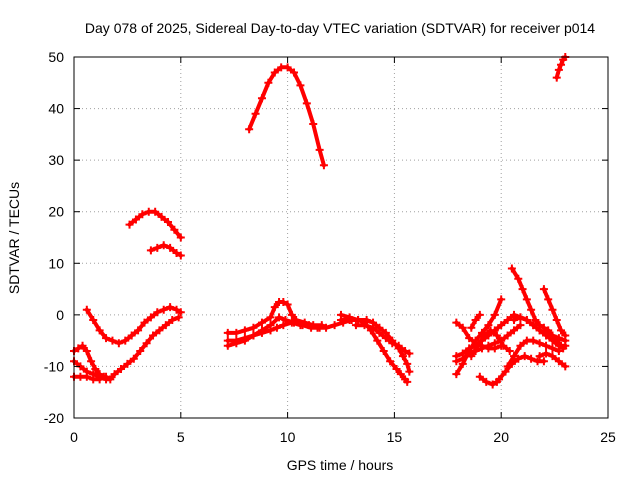  What do you see at coordinates (608, 437) in the screenshot?
I see `x-tick-label: 25` at bounding box center [608, 437].